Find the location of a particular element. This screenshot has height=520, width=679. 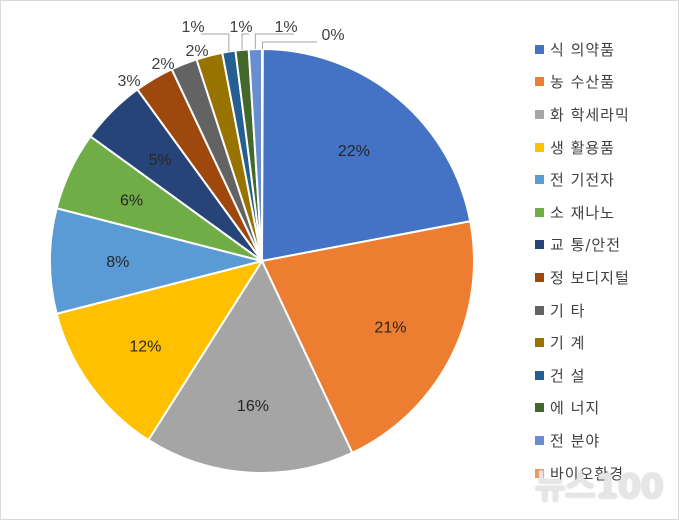

legend-item: 생 활용품 is located at coordinates (582, 147).